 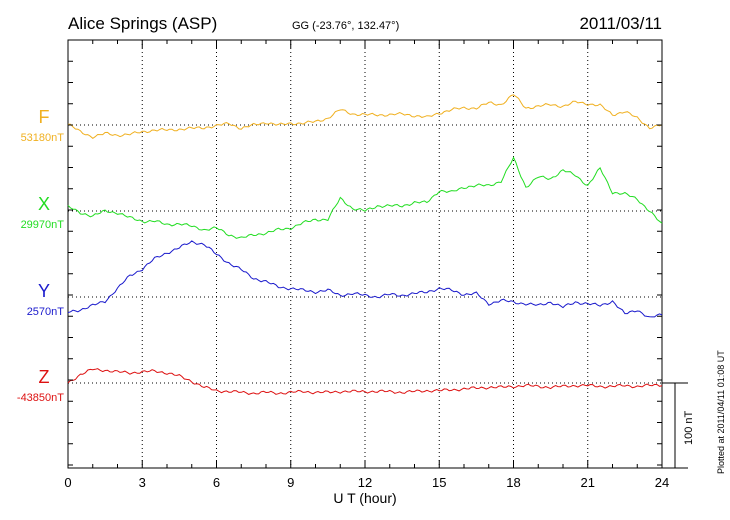 What do you see at coordinates (67, 482) in the screenshot?
I see `x-tick-label-0: 0` at bounding box center [67, 482].